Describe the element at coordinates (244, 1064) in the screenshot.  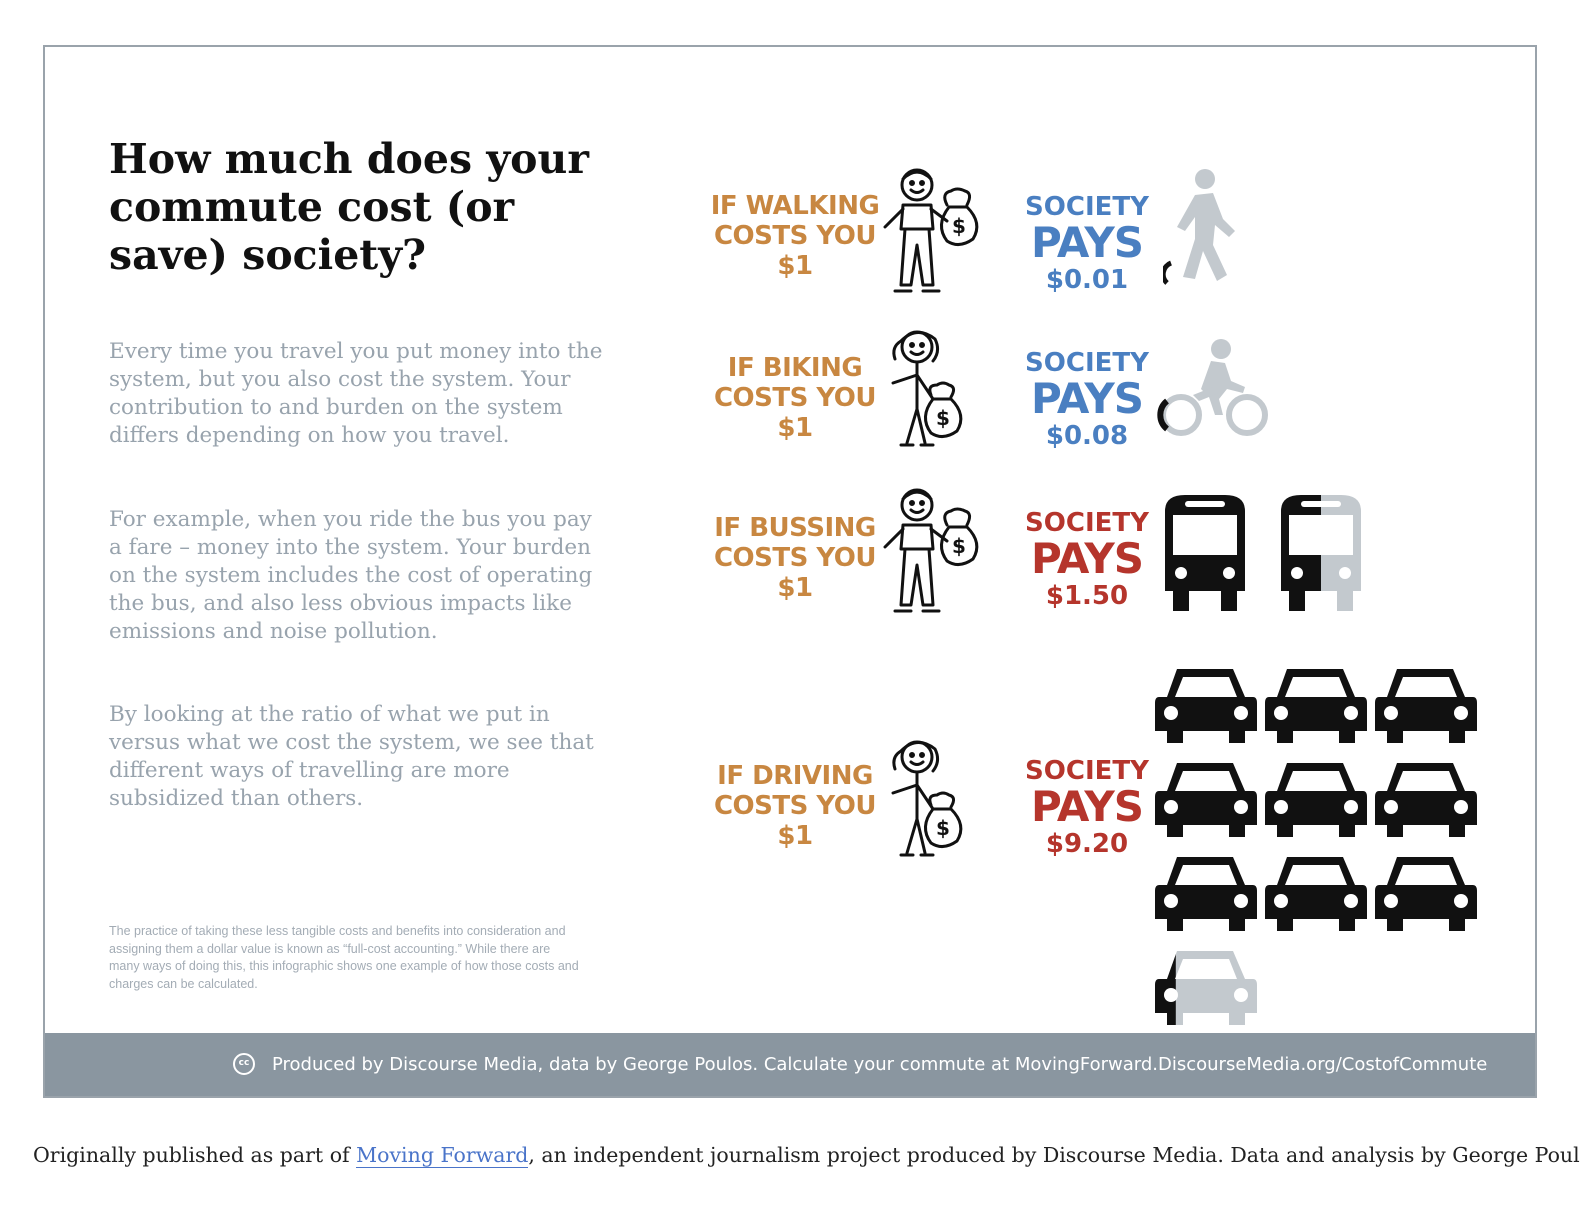
I see `creative-commons-icon: cc` at that location.